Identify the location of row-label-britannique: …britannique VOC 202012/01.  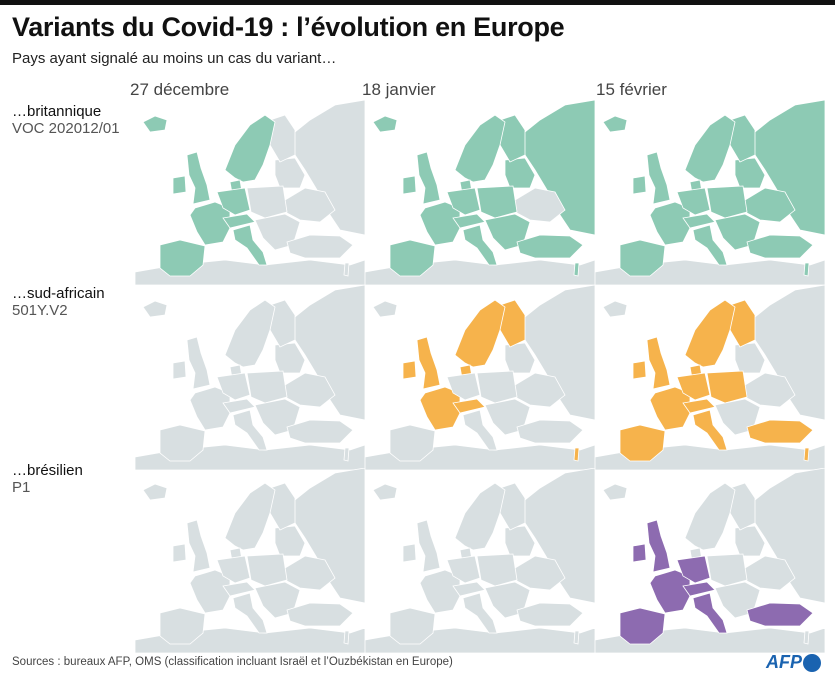
(66, 120).